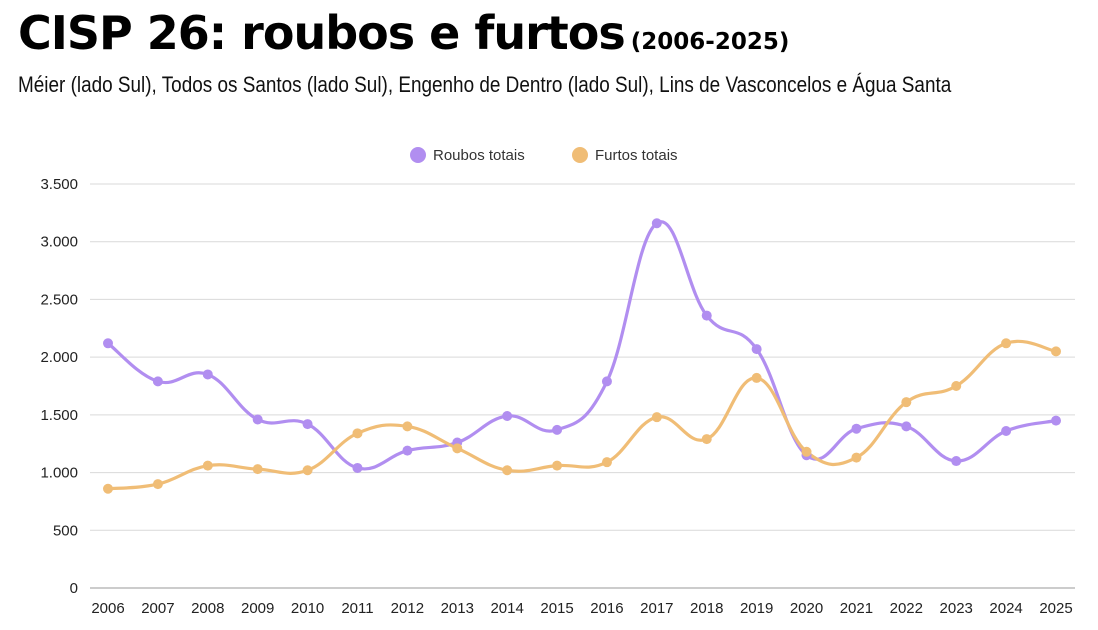 The width and height of the screenshot is (1098, 630). I want to click on x-tick-label: 2021, so click(856, 608).